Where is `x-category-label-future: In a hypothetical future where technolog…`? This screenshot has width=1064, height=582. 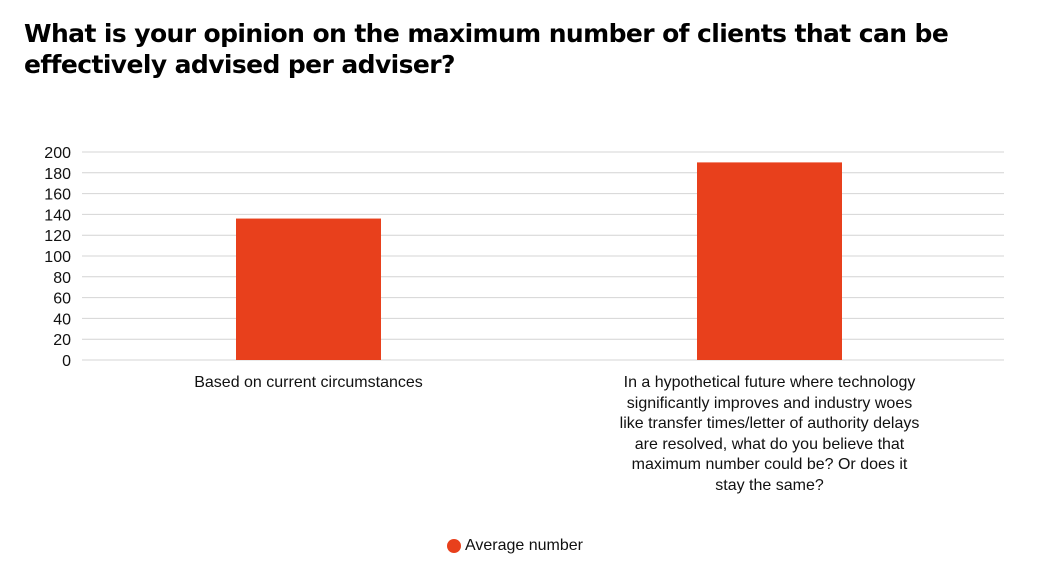 x-category-label-future: In a hypothetical future where technolog… is located at coordinates (769, 434).